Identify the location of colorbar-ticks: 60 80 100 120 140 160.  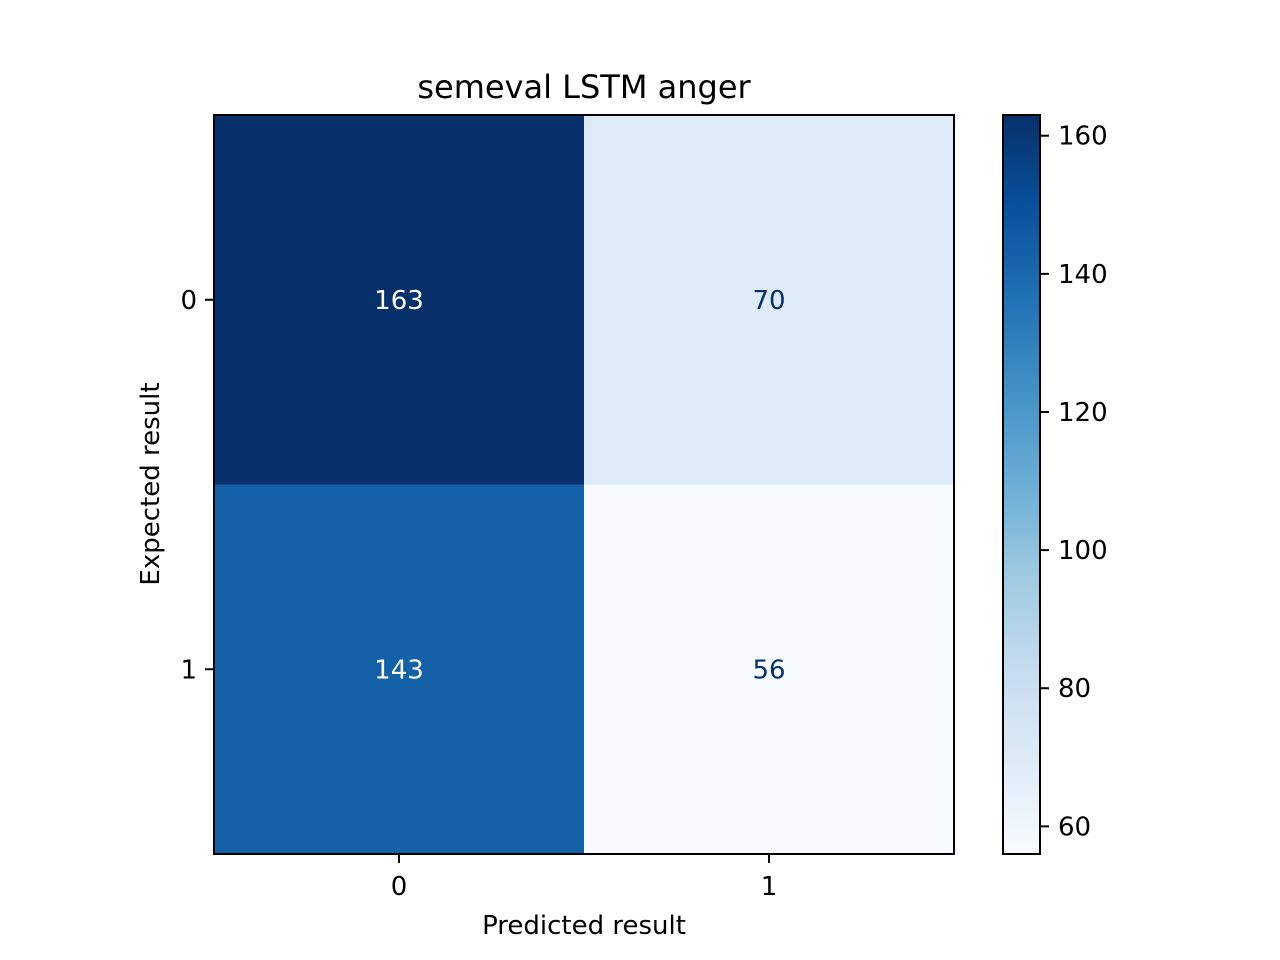
(1074, 482).